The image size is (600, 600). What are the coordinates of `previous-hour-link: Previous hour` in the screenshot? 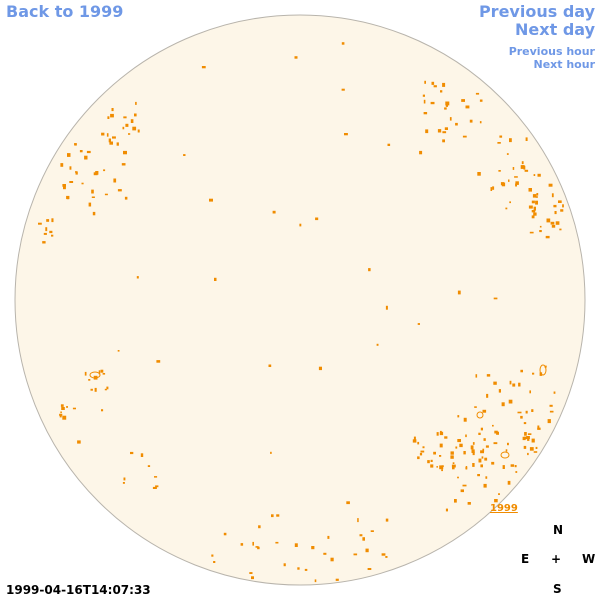 It's located at (551, 51).